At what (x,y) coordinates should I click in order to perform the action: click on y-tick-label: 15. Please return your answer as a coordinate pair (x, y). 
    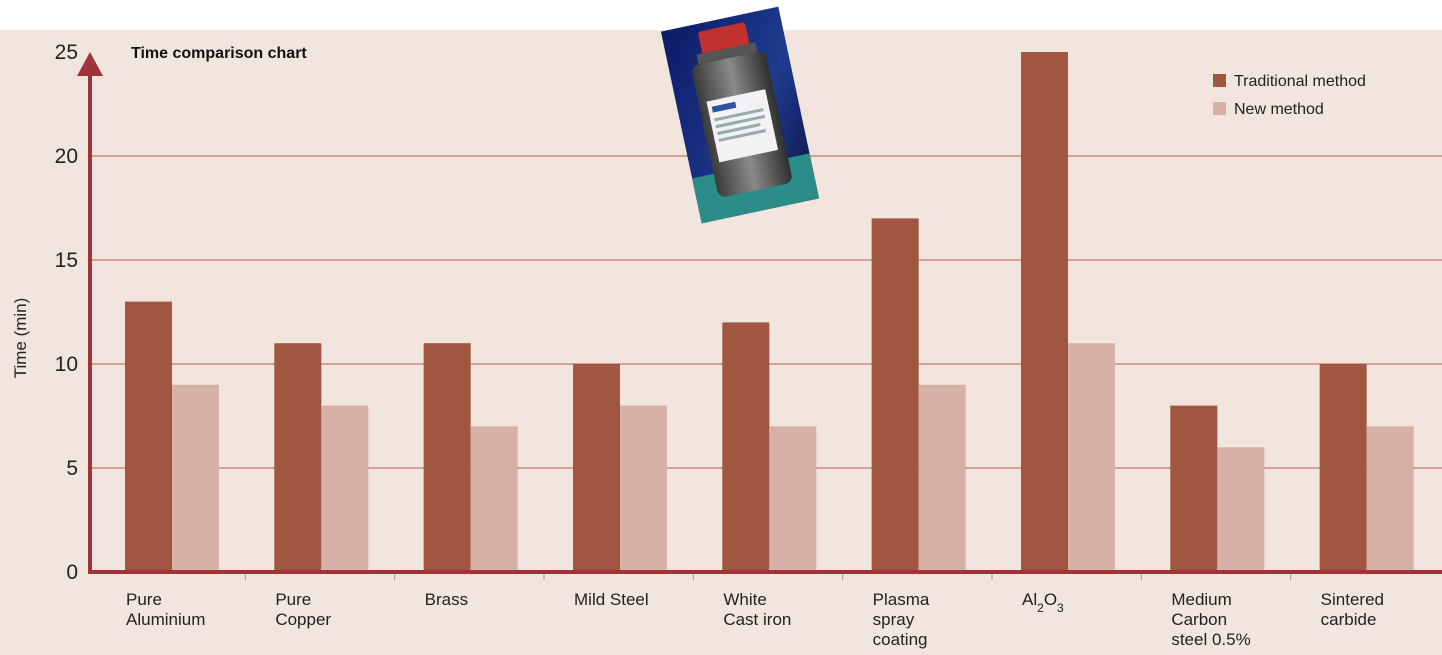
    Looking at the image, I should click on (66, 260).